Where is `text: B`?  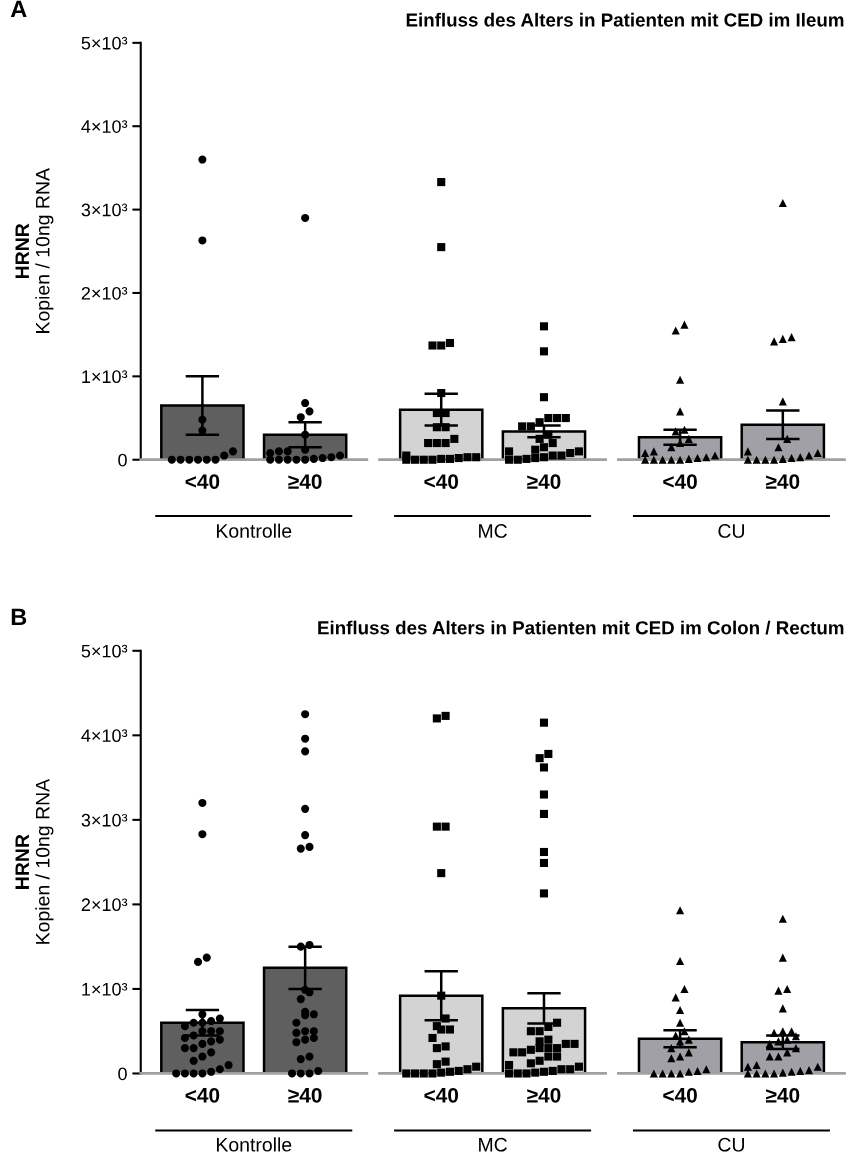
text: B is located at coordinates (19, 617).